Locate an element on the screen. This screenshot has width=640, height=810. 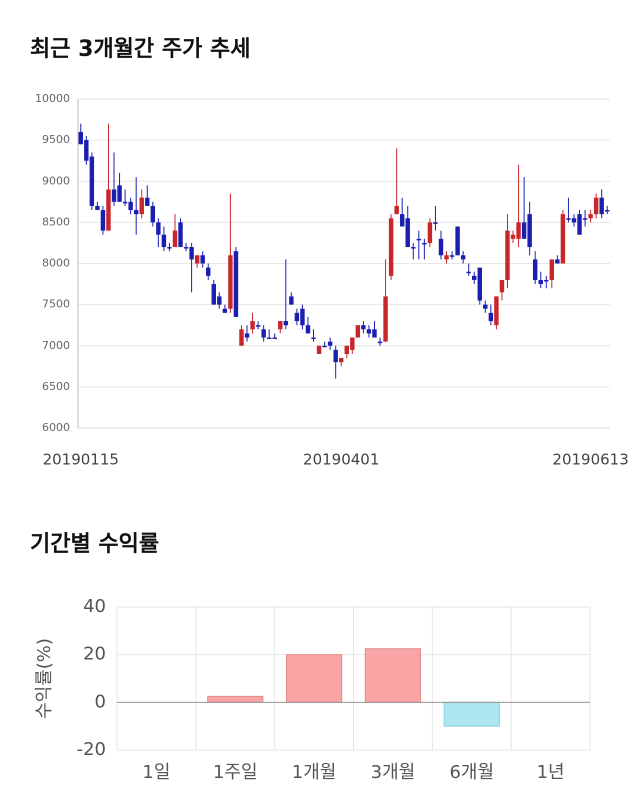
x-tick-label: 1년 is located at coordinates (551, 772).